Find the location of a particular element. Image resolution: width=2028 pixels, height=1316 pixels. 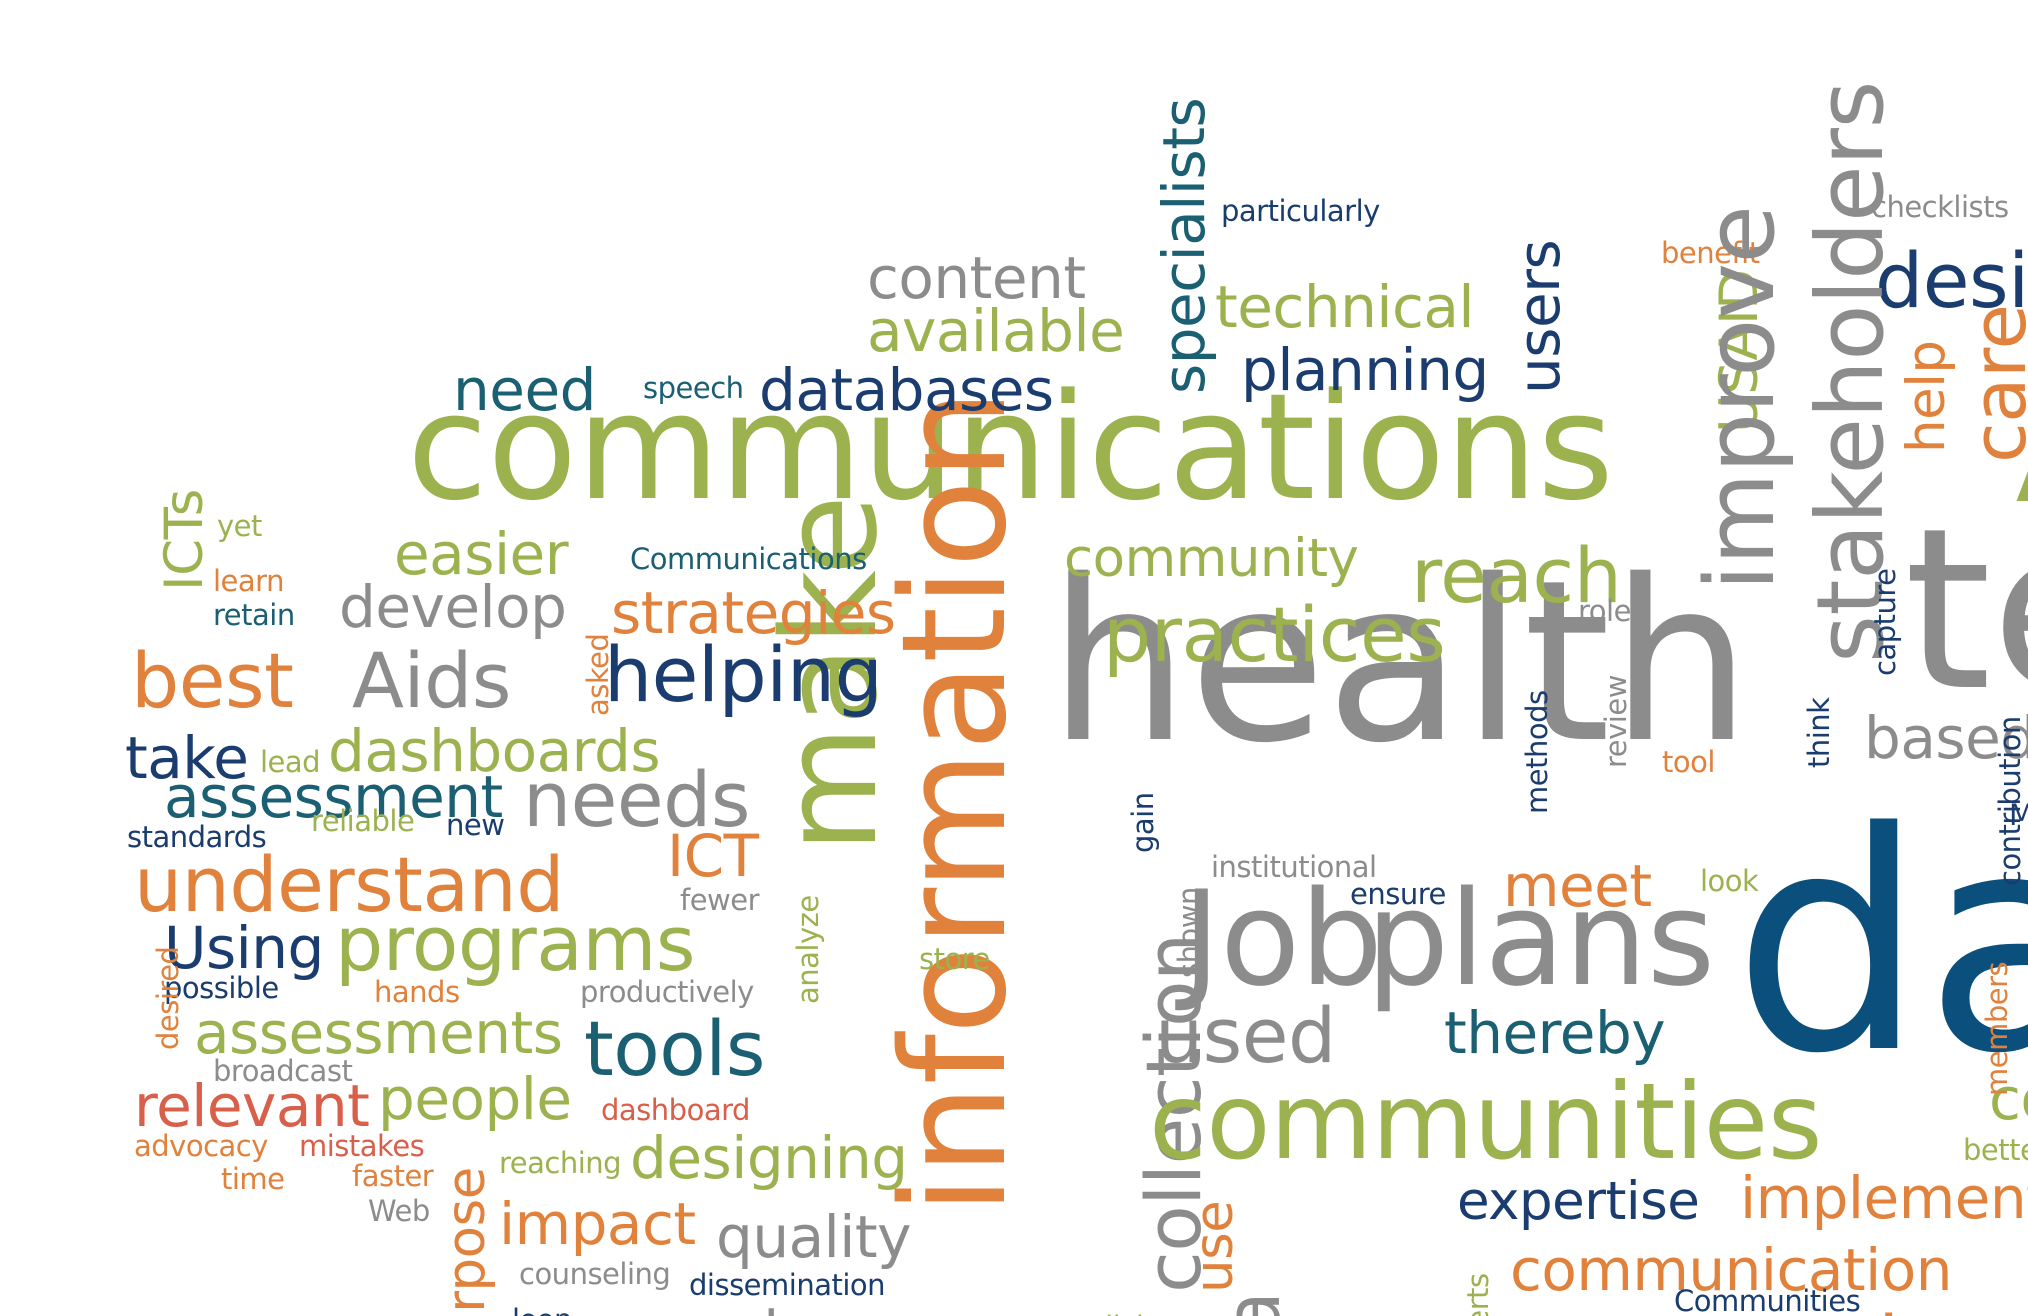

cloud-word: specialists is located at coordinates (1184, 245).